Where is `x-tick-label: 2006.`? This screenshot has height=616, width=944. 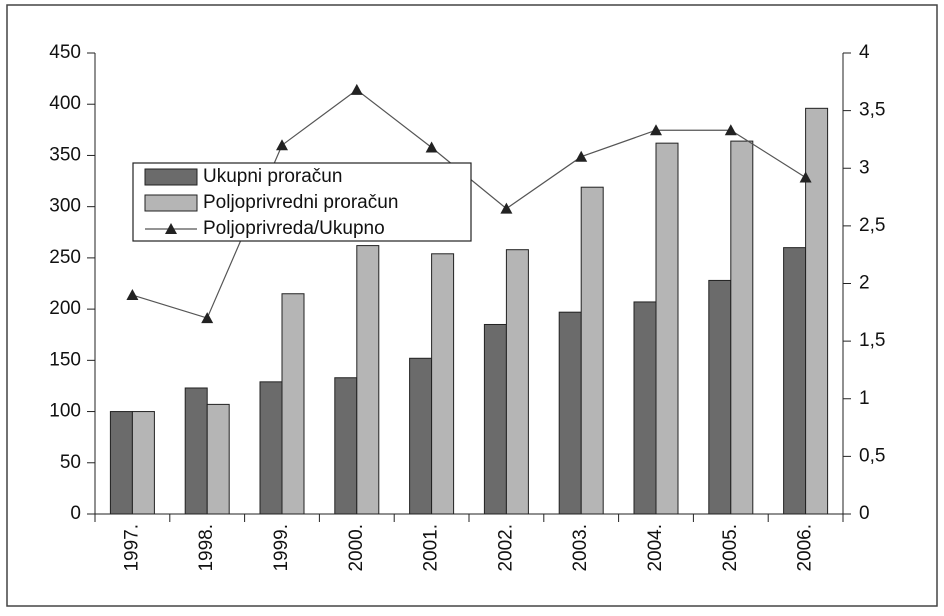 x-tick-label: 2006. is located at coordinates (805, 548).